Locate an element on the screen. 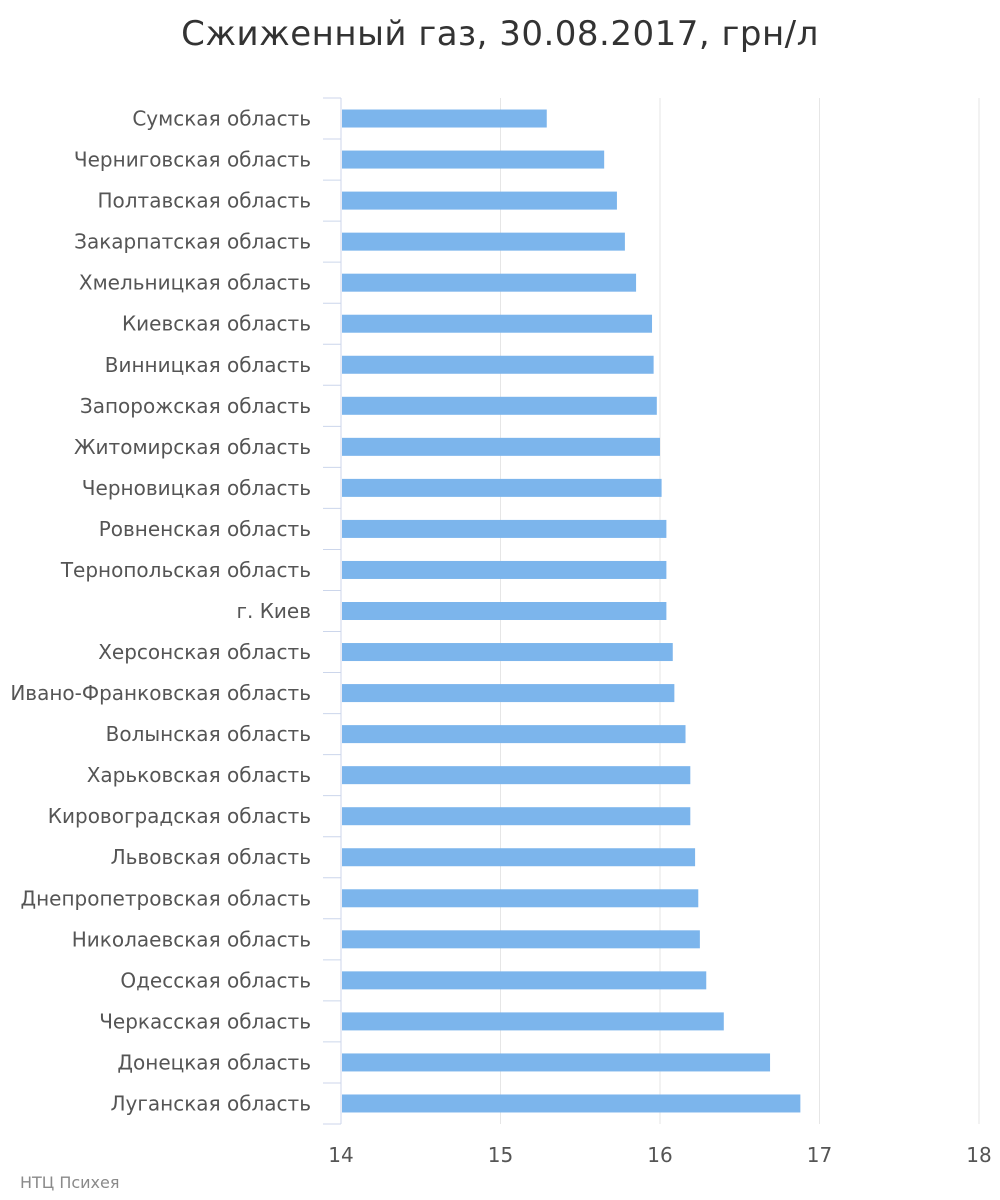 This screenshot has width=1000, height=1200. category-label: Одесская область is located at coordinates (215, 980).